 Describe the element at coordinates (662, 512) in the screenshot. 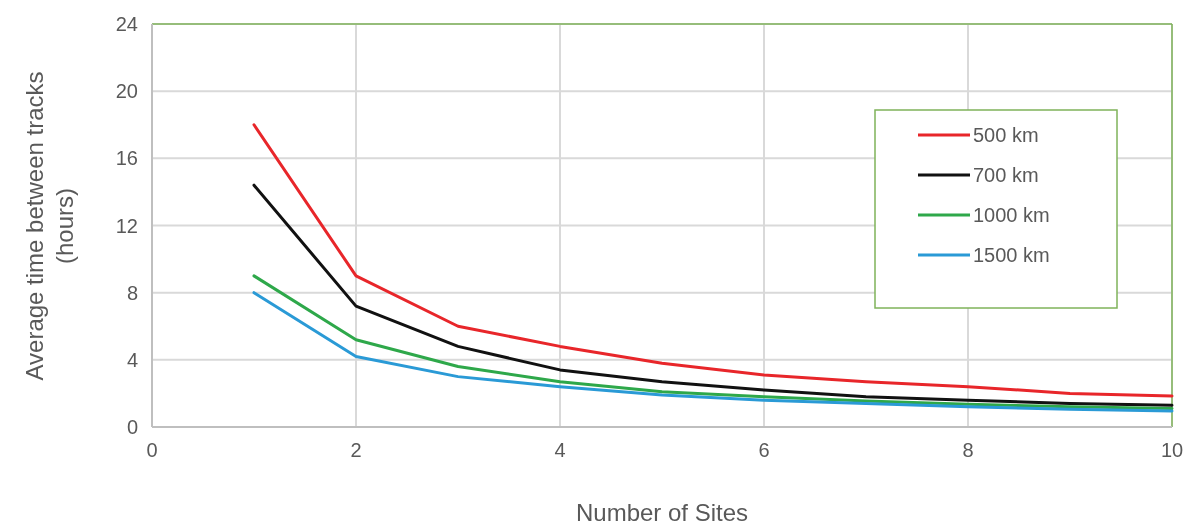

I see `x-axis-title: Number of Sites` at that location.